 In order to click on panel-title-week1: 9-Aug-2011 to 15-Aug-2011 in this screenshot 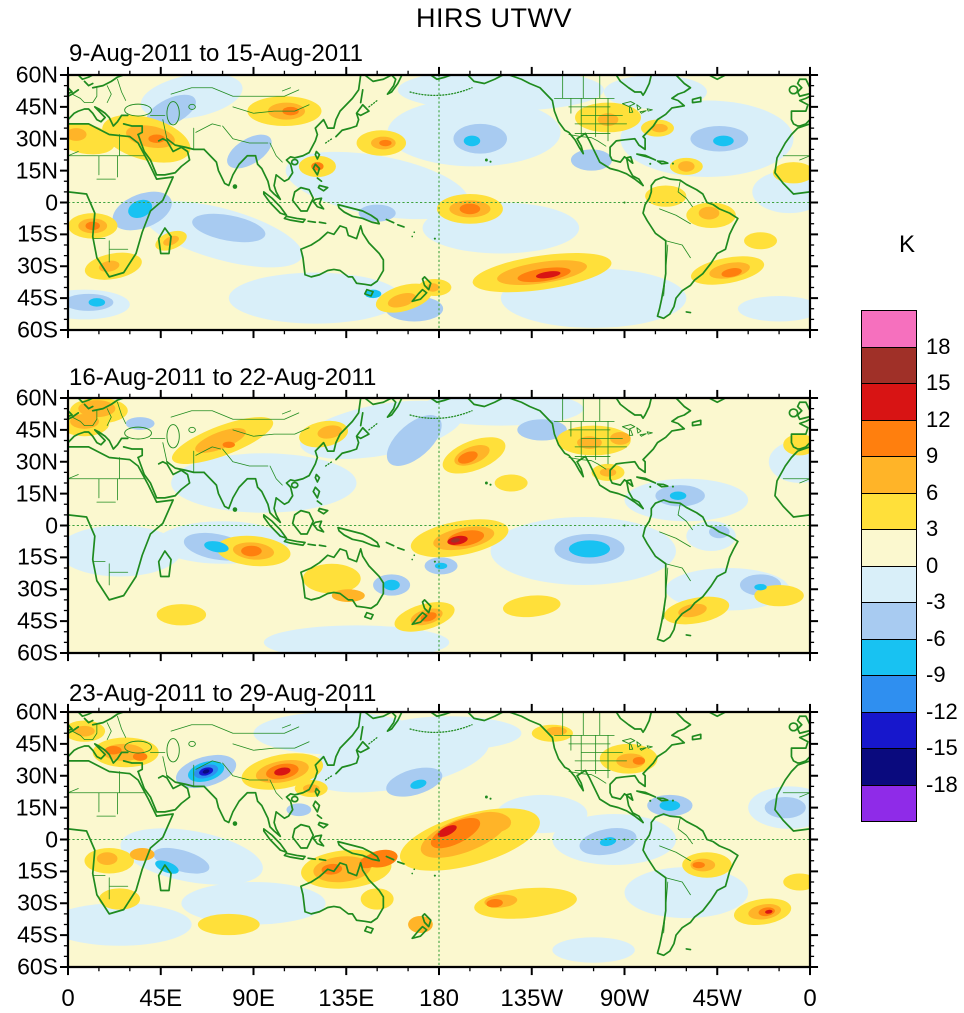, I will do `click(216, 53)`.